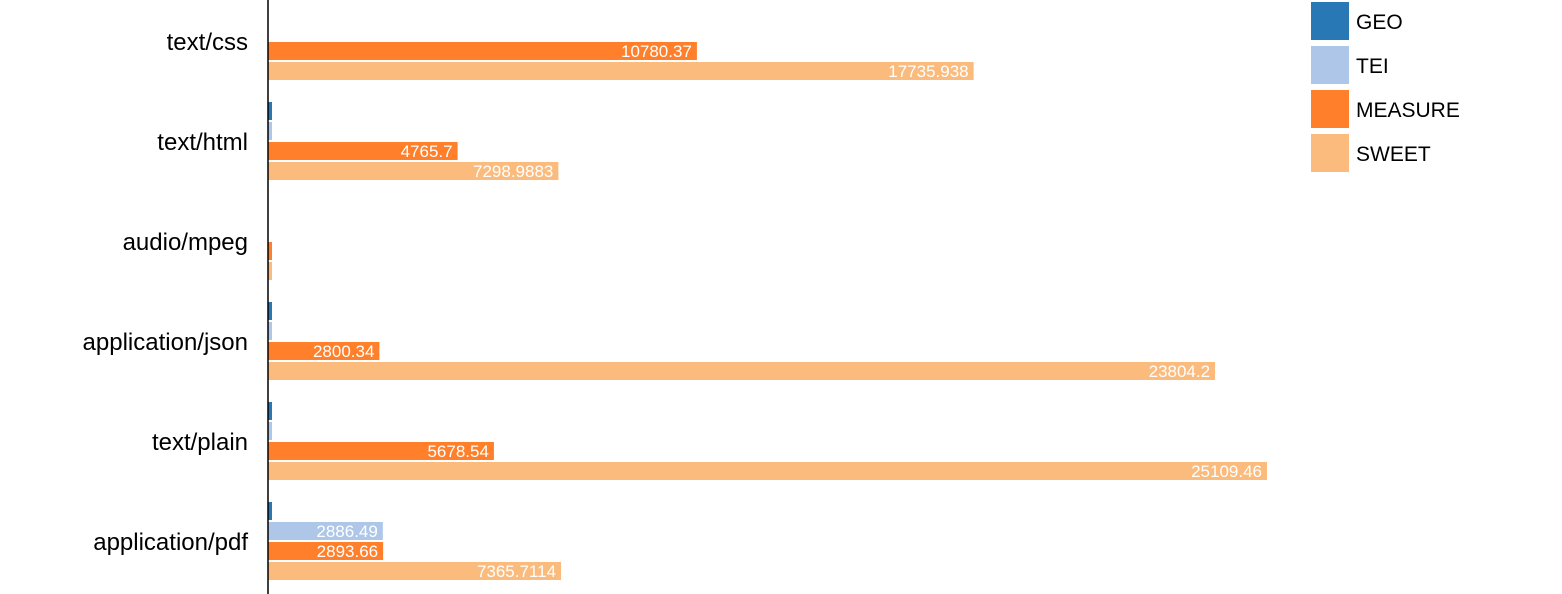 Image resolution: width=1562 pixels, height=594 pixels. I want to click on bar-label-sweet-text-plain: 25109.46, so click(1226, 471).